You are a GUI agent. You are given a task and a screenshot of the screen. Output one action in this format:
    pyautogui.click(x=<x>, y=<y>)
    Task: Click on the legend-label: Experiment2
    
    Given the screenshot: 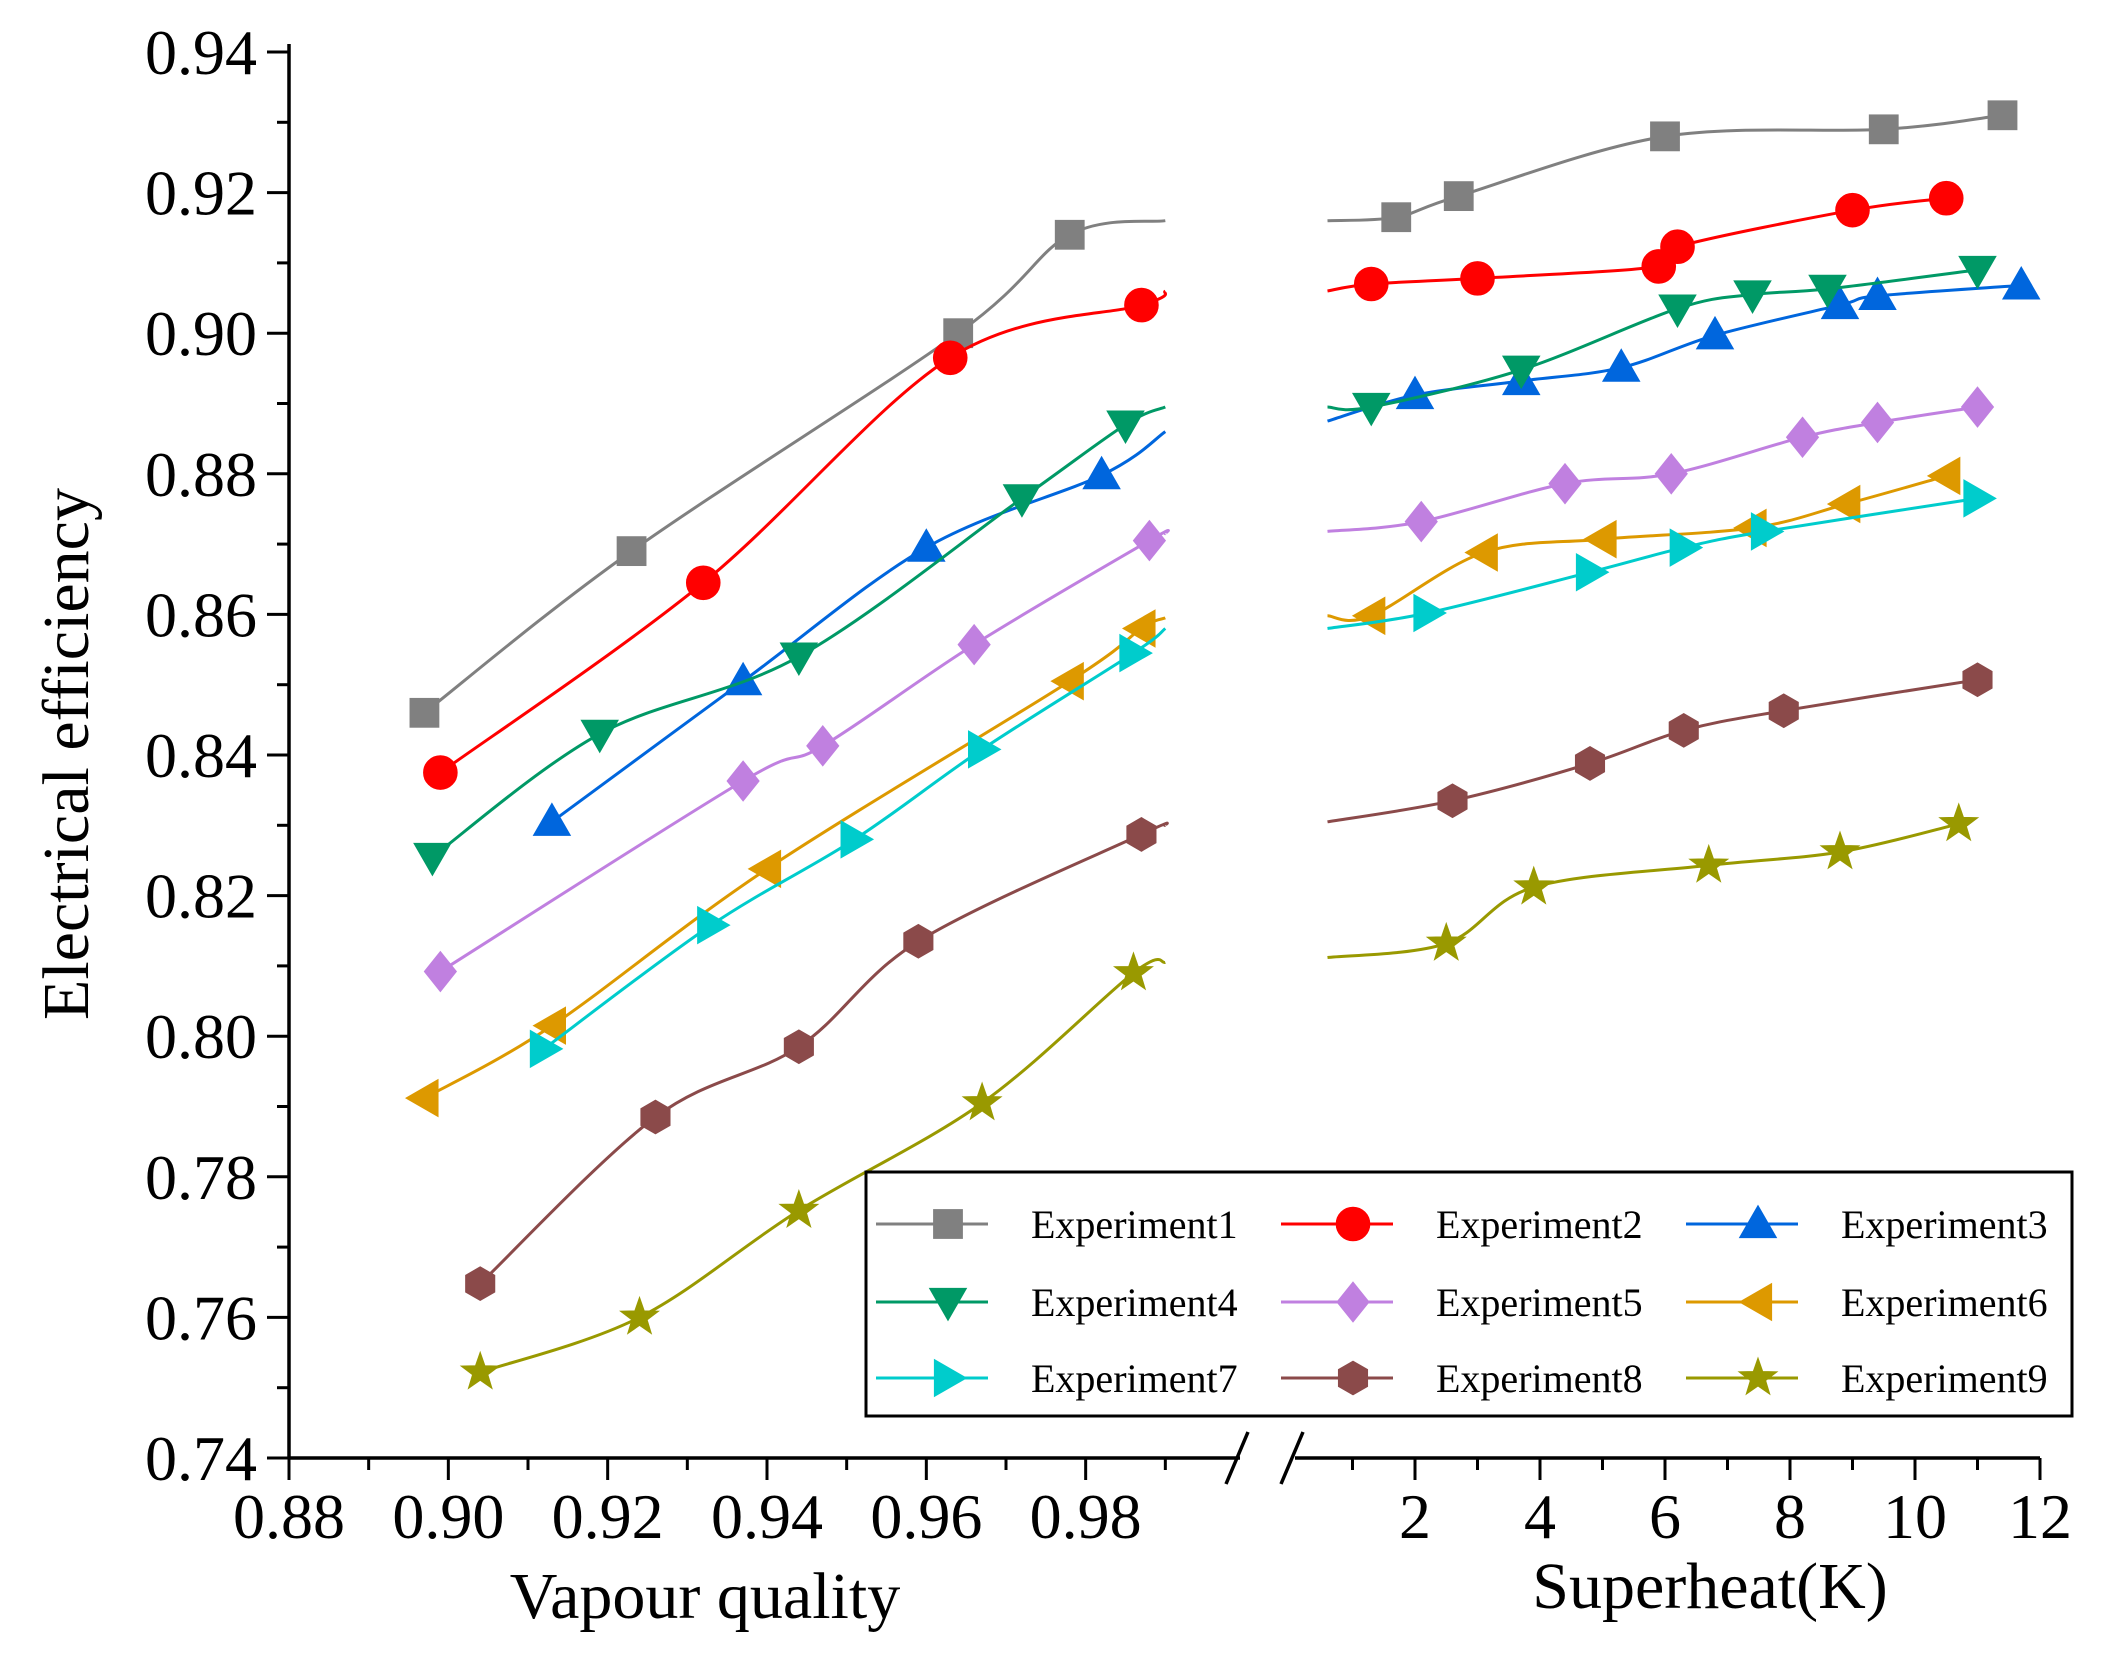 What is the action you would take?
    pyautogui.click(x=1539, y=1224)
    